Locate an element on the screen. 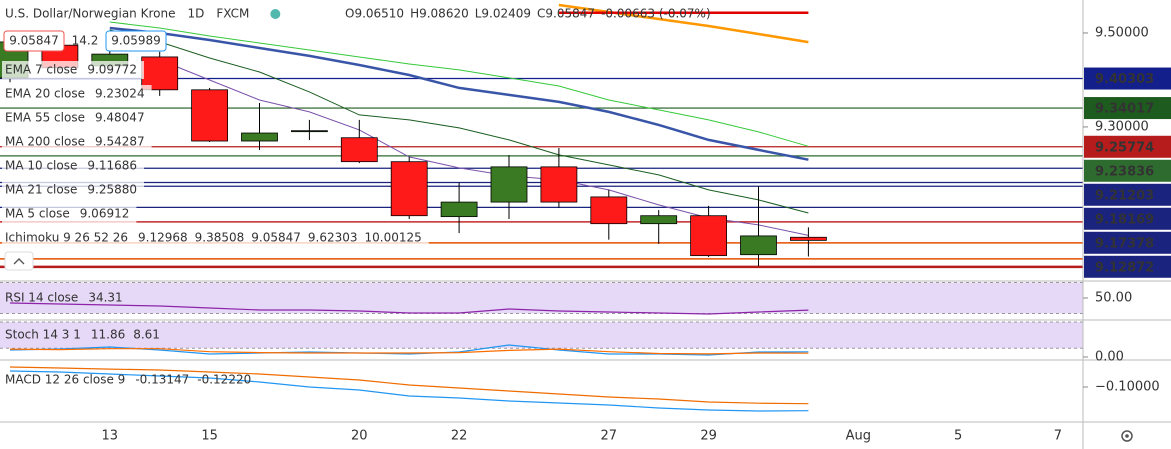 This screenshot has width=1171, height=449. gear-hub is located at coordinates (1127, 436).